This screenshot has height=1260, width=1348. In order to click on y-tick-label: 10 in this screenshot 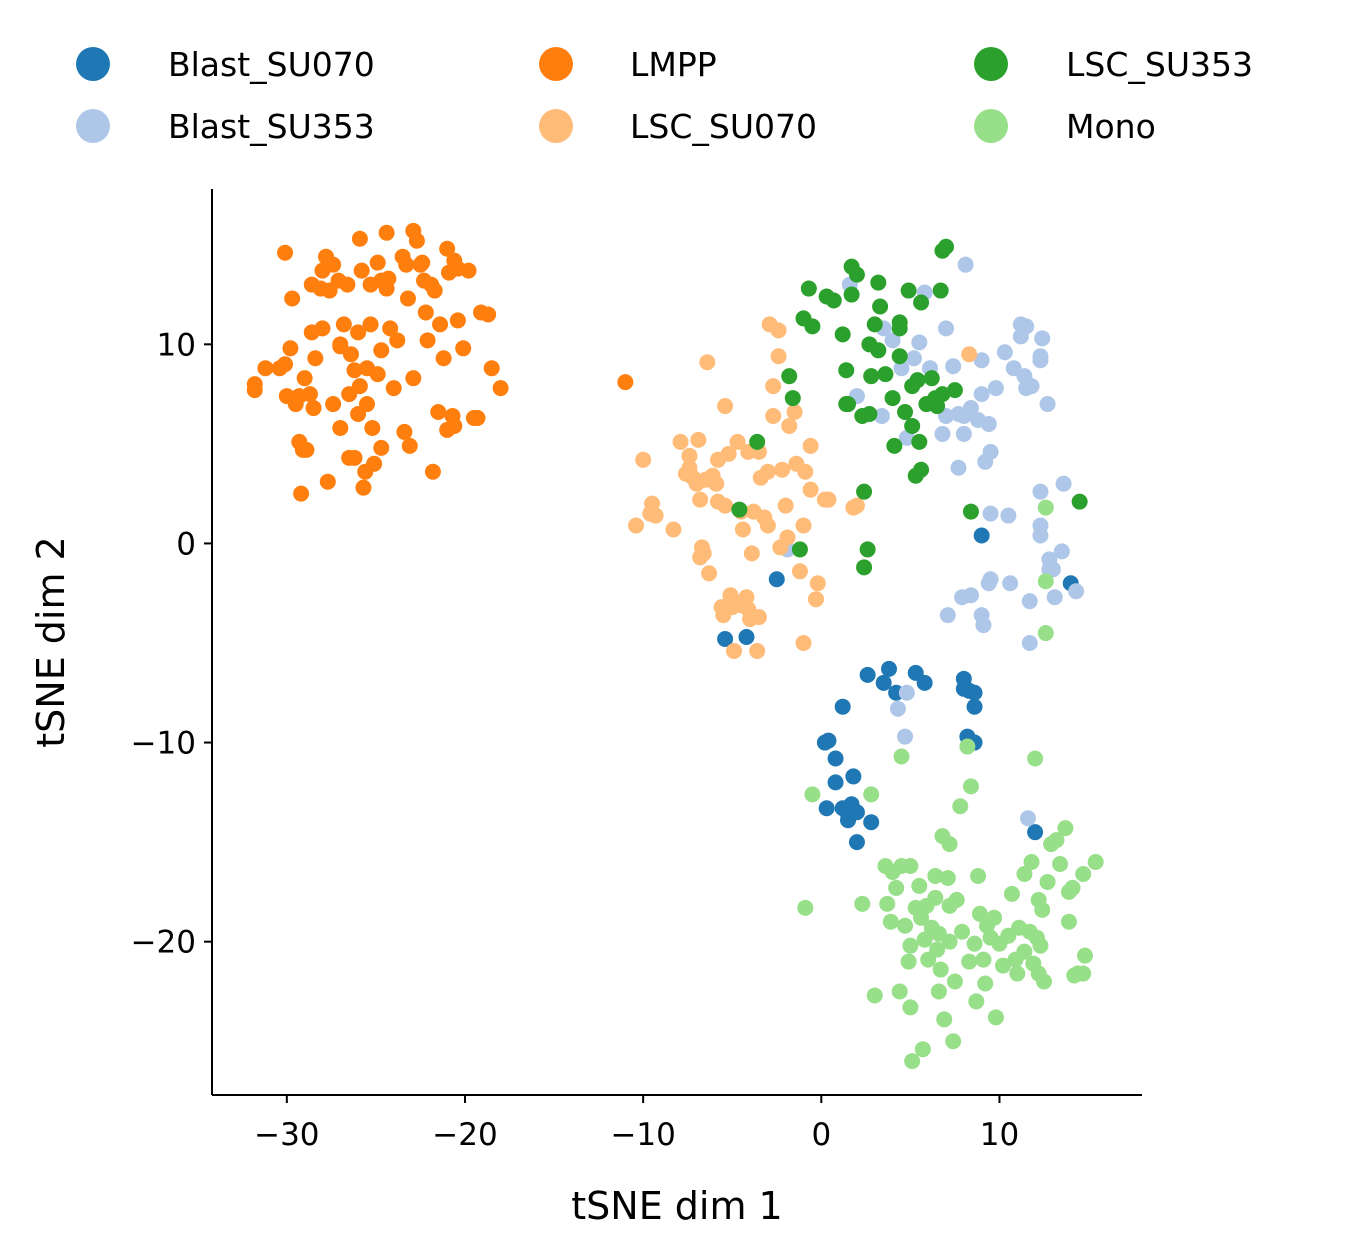, I will do `click(176, 345)`.